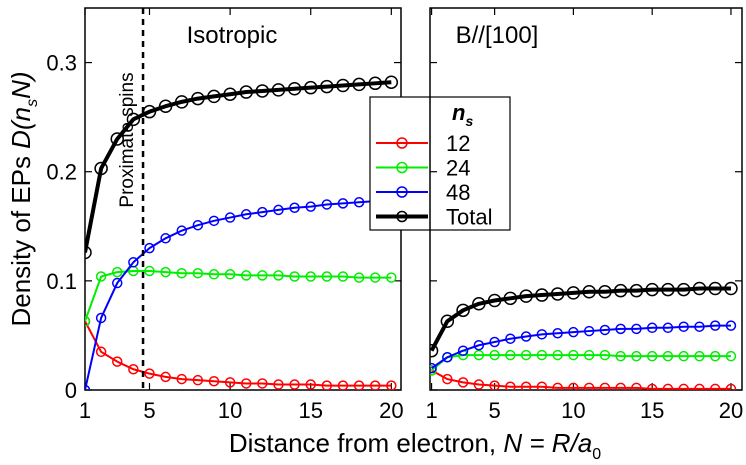 Image resolution: width=746 pixels, height=465 pixels. What do you see at coordinates (431, 410) in the screenshot?
I see `x-tick-label: 1` at bounding box center [431, 410].